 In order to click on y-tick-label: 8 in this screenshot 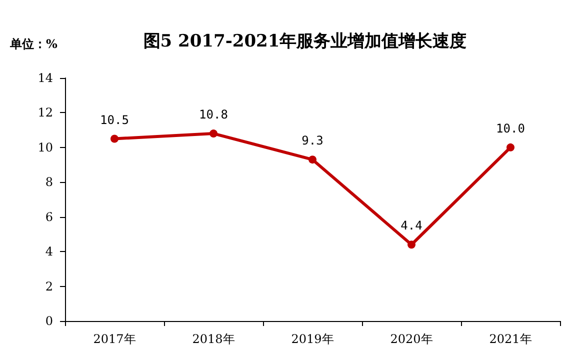, I will do `click(49, 182)`.